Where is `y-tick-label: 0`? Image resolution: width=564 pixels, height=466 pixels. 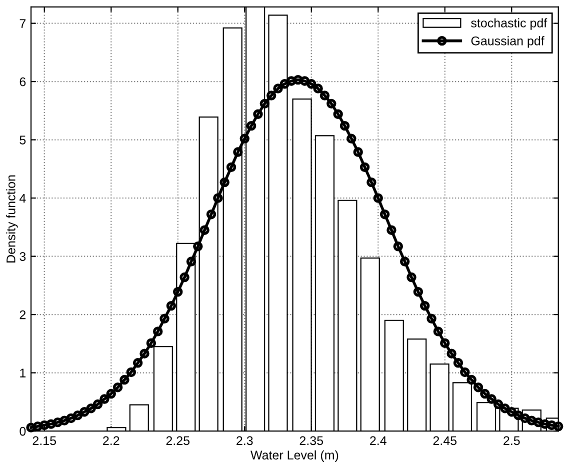 y-tick-label: 0 is located at coordinates (23, 431).